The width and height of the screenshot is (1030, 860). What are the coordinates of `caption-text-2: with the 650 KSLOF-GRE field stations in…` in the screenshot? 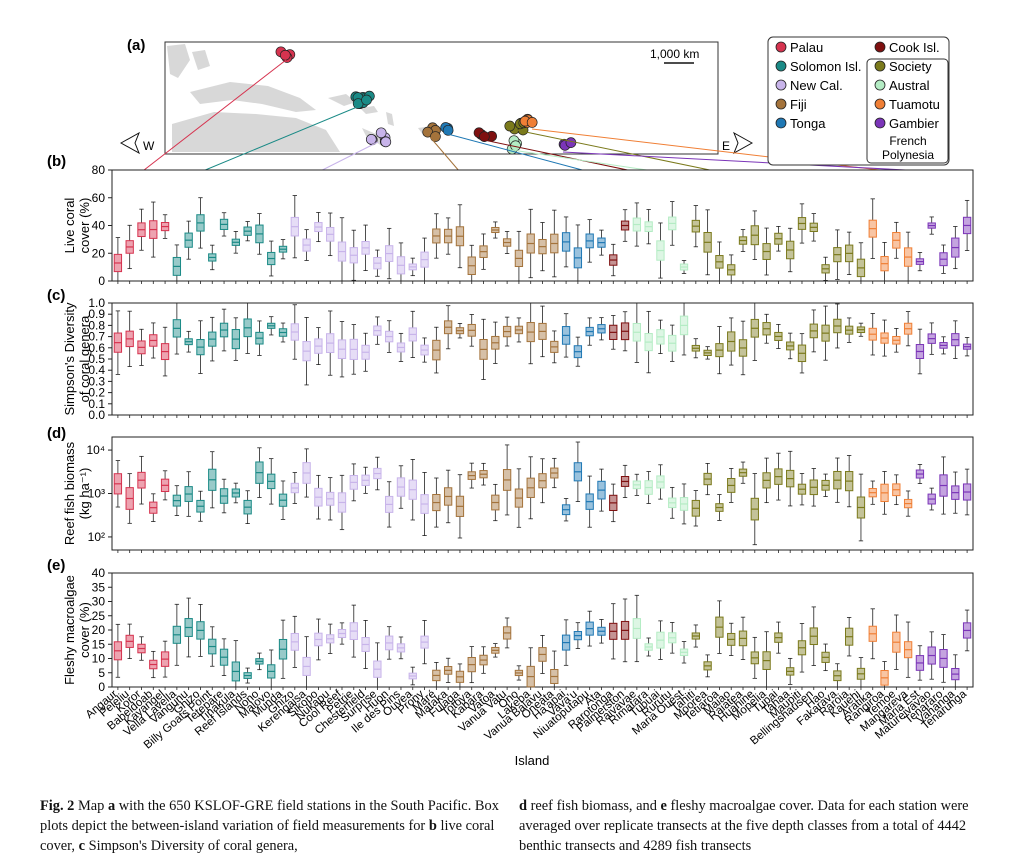 It's located at (269, 816).